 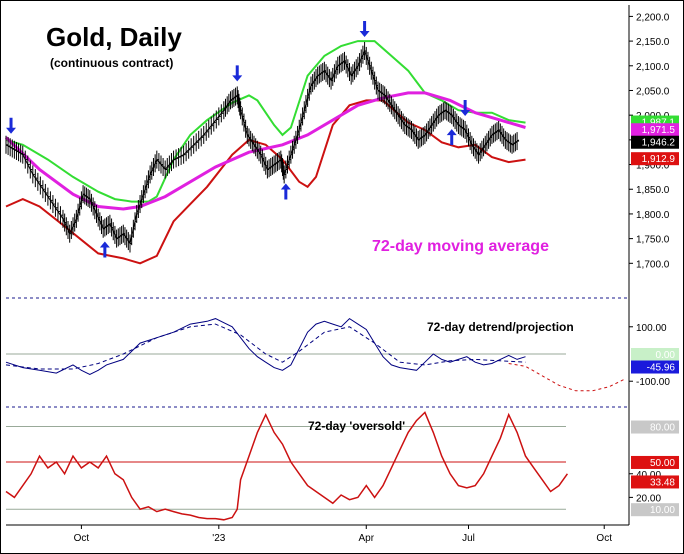 What do you see at coordinates (653, 240) in the screenshot?
I see `y-tick-label: 1,750.0` at bounding box center [653, 240].